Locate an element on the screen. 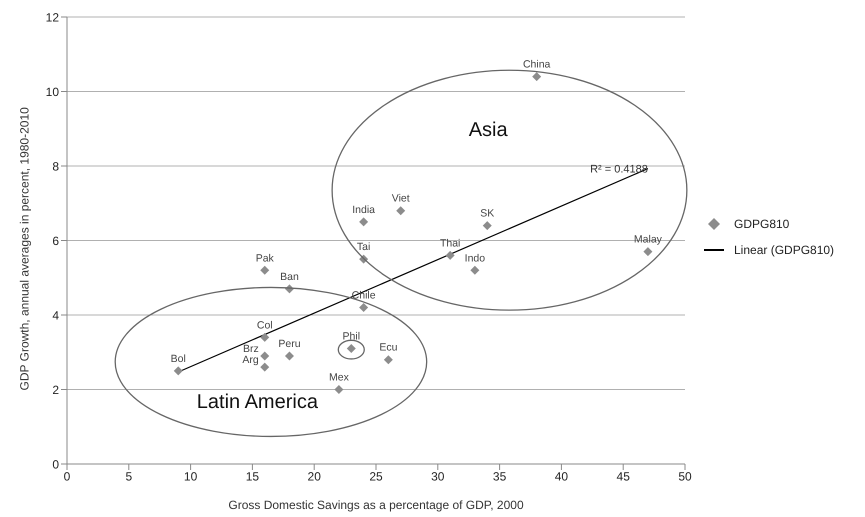 The height and width of the screenshot is (517, 865). y-tick-label: 8 is located at coordinates (56, 166).